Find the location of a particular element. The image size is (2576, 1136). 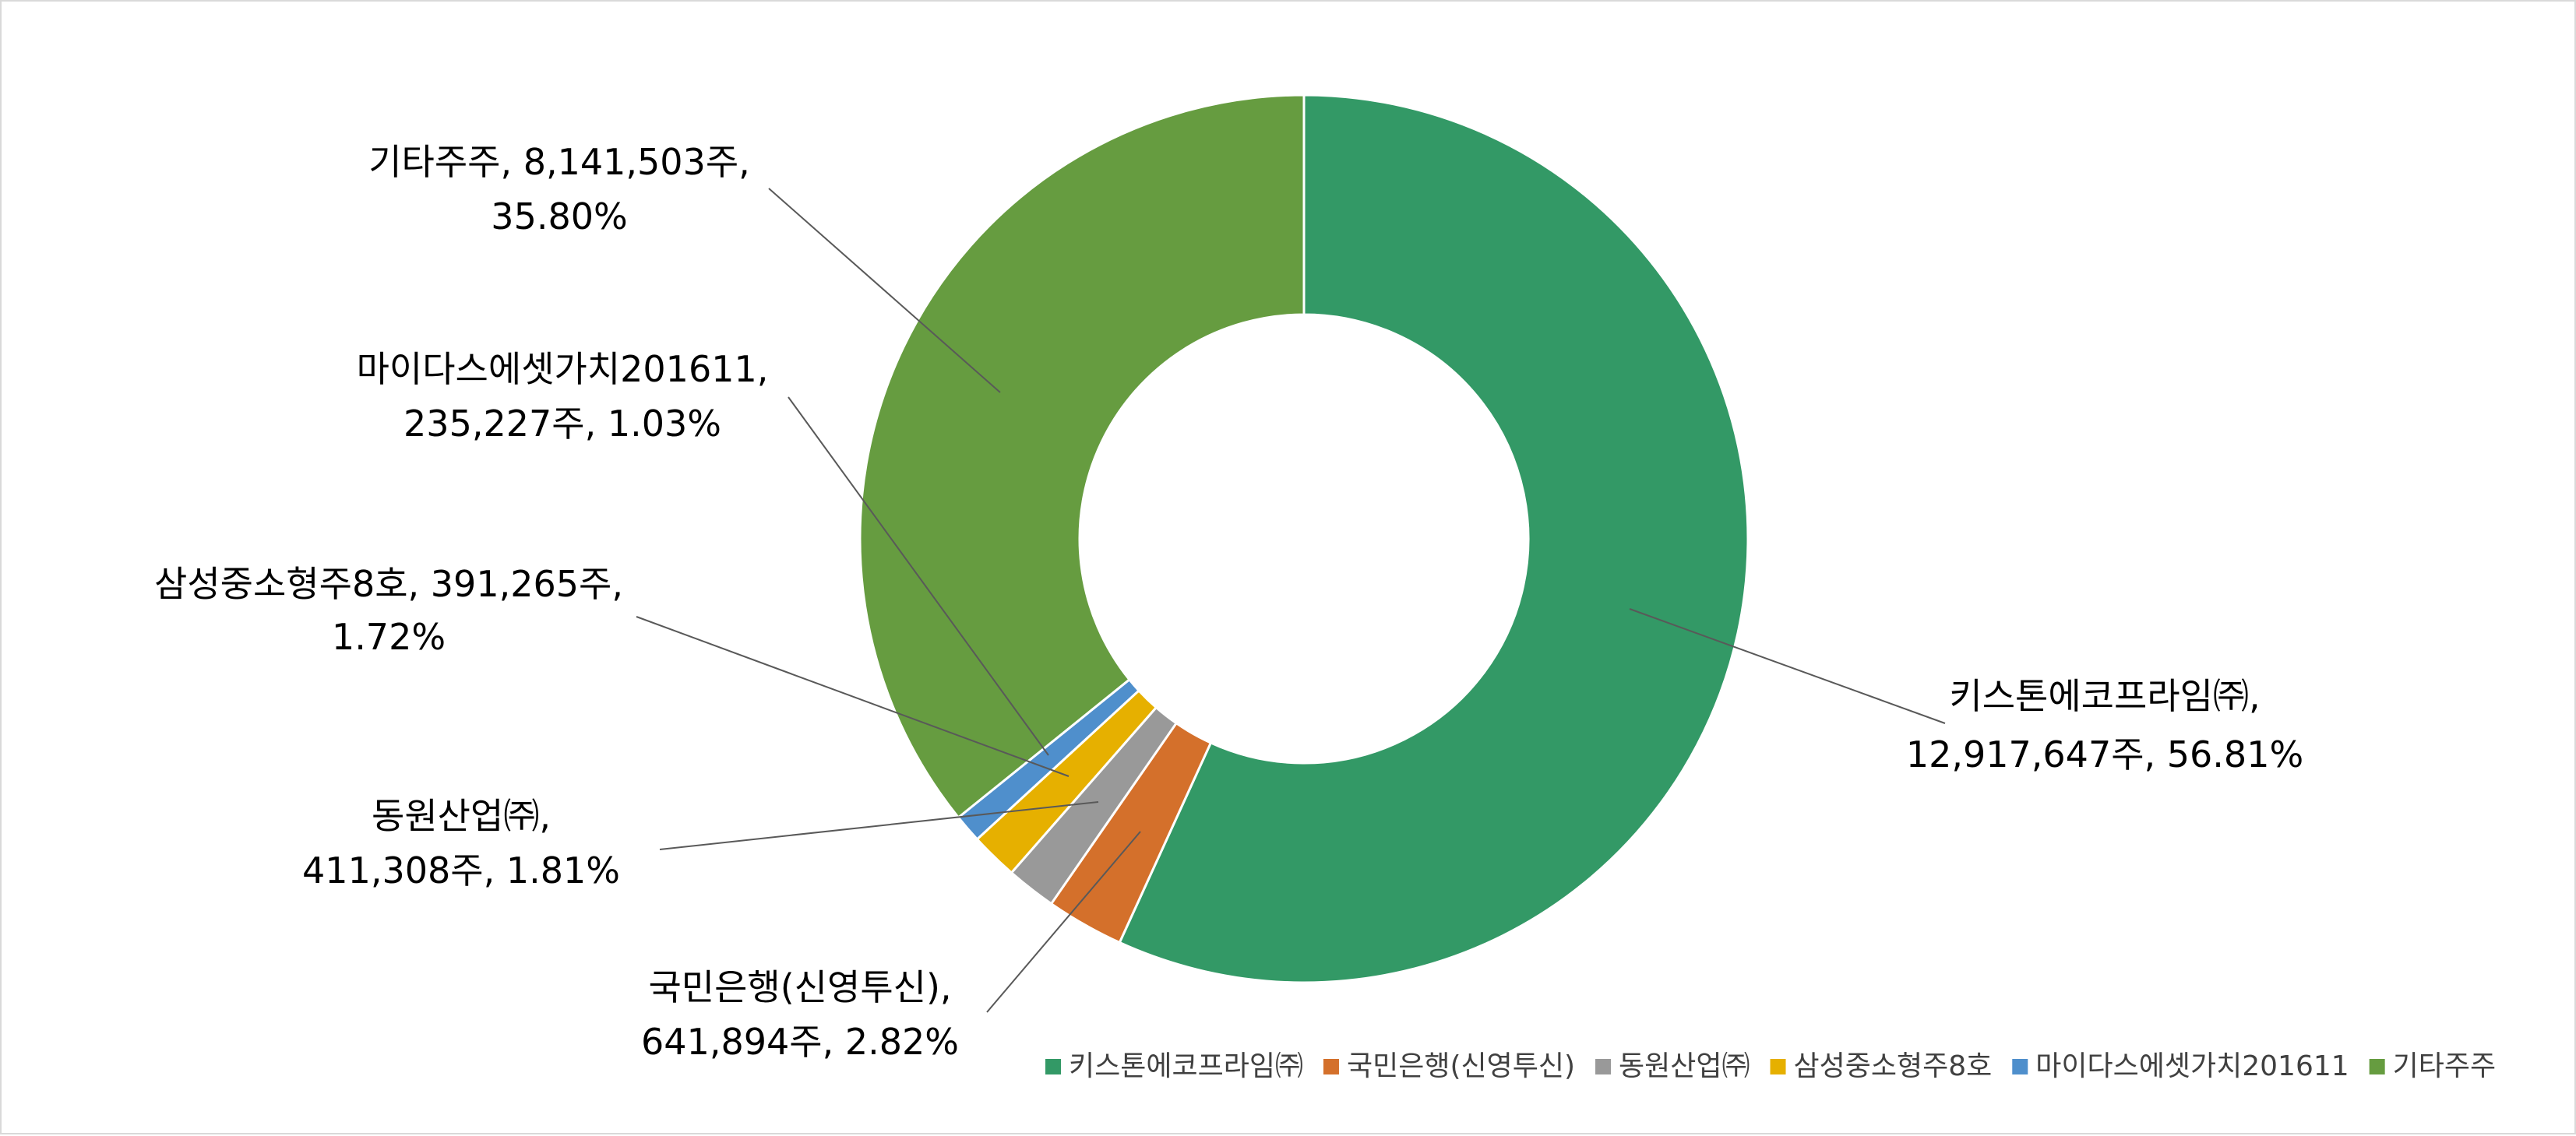

data-label-4-line1: 삼성중소형주8호, 391,265주, is located at coordinates (388, 584).